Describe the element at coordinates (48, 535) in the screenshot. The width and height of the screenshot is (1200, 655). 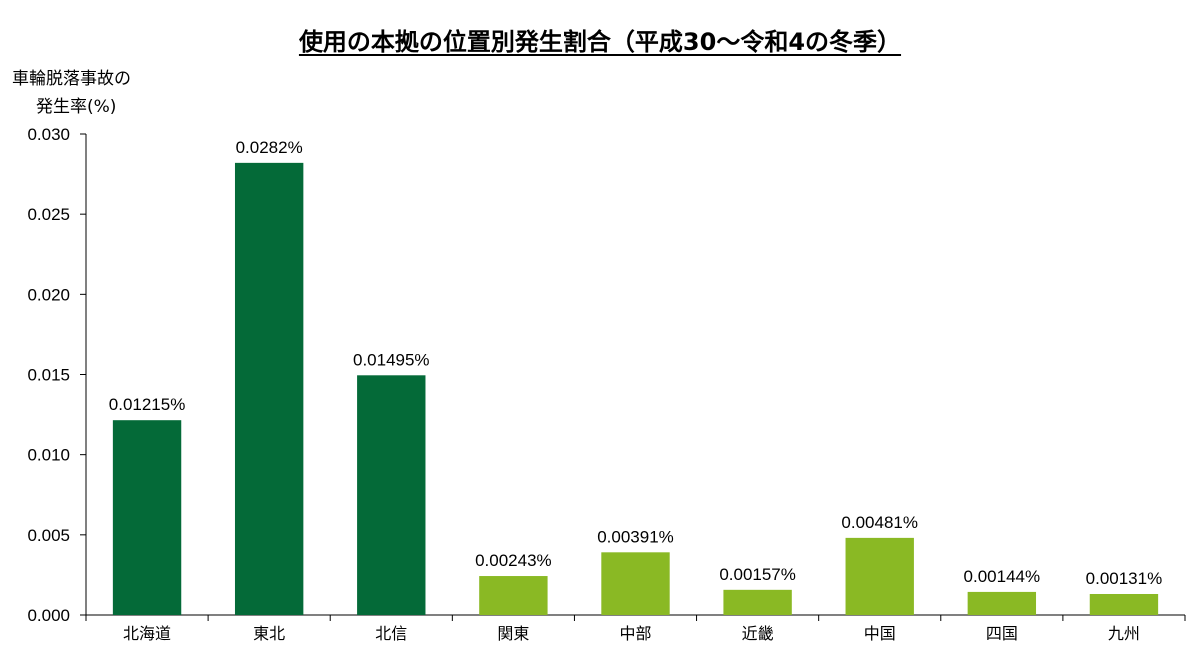
I see `y-tick-label: 0.005` at that location.